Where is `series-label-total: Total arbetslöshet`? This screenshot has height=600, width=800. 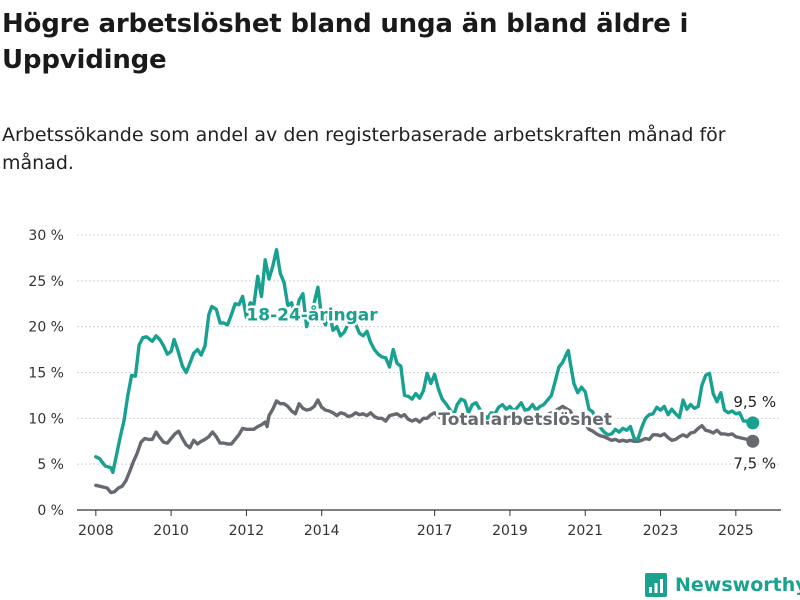
series-label-total: Total arbetslöshet is located at coordinates (525, 420).